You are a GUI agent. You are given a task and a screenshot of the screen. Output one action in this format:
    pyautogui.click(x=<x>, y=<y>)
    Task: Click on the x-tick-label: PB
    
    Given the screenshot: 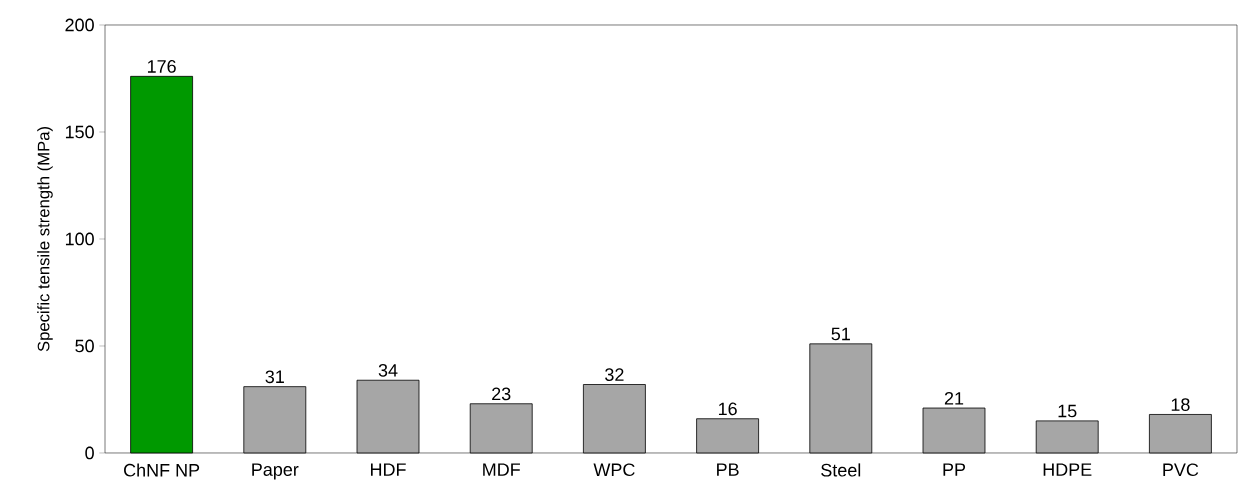 What is the action you would take?
    pyautogui.click(x=728, y=469)
    